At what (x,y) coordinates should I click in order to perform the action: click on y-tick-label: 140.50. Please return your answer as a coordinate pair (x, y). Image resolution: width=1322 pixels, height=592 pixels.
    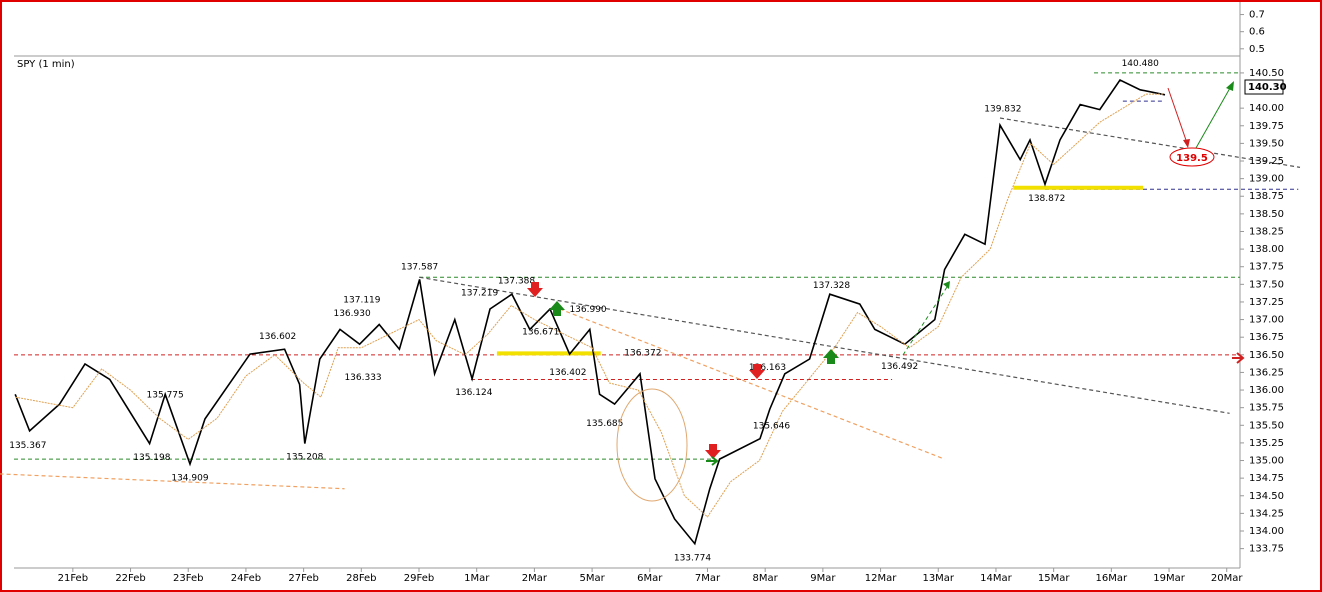
    Looking at the image, I should click on (1266, 73).